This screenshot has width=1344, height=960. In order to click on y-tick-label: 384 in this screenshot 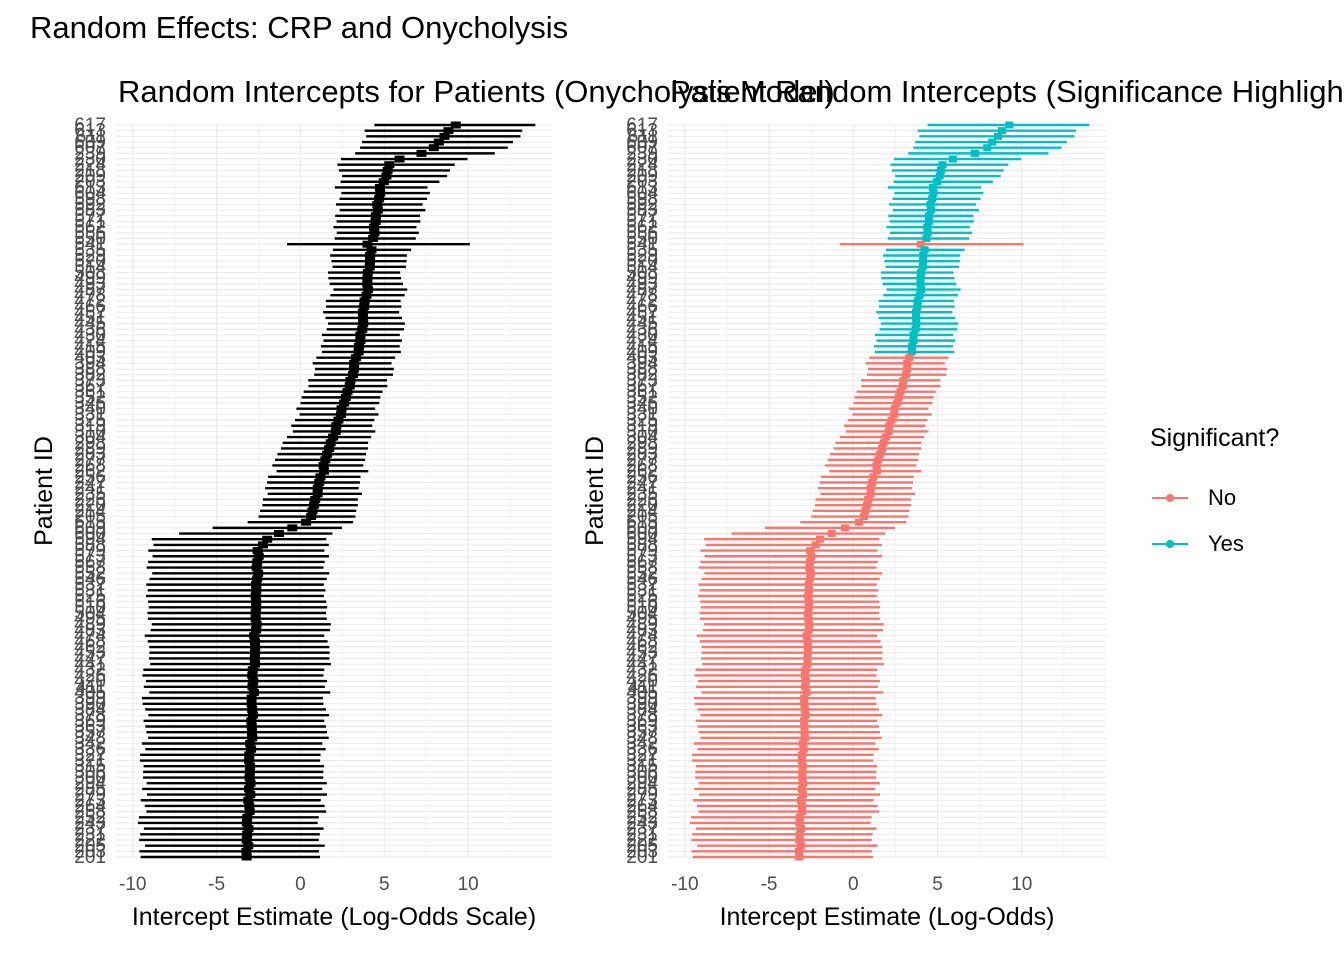, I will do `click(90, 709)`.